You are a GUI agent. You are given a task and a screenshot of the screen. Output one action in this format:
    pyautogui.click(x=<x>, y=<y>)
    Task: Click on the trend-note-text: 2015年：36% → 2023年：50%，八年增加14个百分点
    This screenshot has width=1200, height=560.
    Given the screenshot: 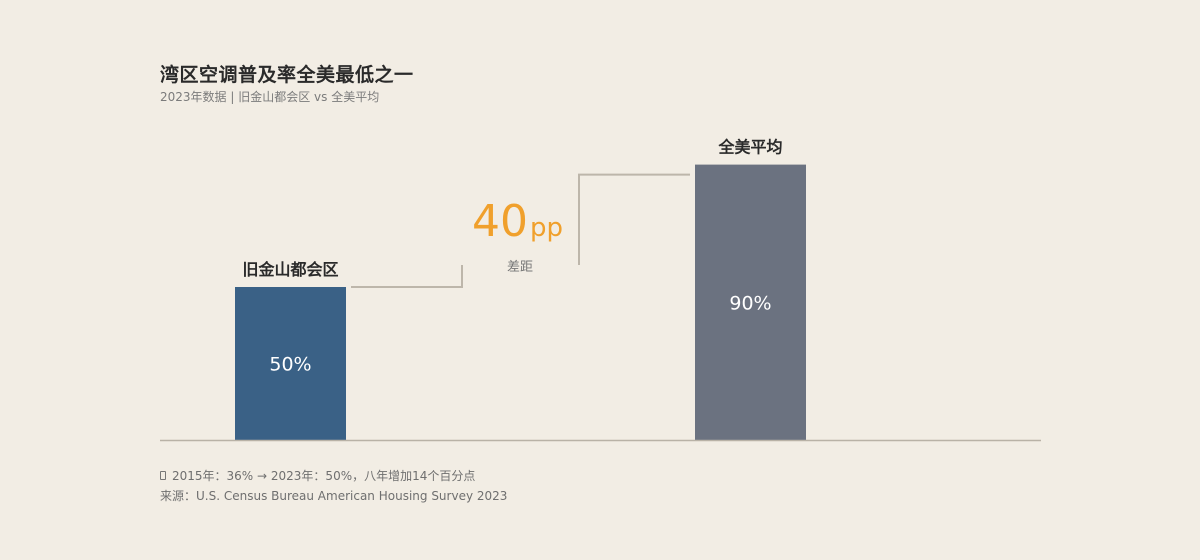 What is the action you would take?
    pyautogui.click(x=324, y=476)
    